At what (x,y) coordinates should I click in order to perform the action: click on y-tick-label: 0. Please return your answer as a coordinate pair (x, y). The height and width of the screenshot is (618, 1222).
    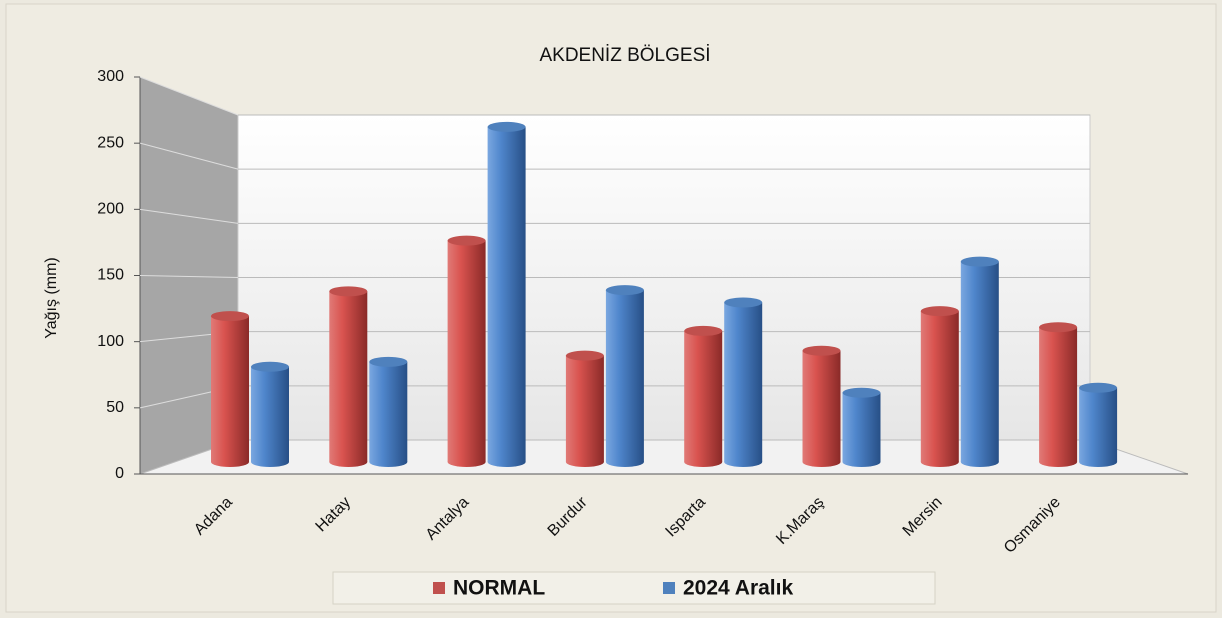
    Looking at the image, I should click on (119, 473).